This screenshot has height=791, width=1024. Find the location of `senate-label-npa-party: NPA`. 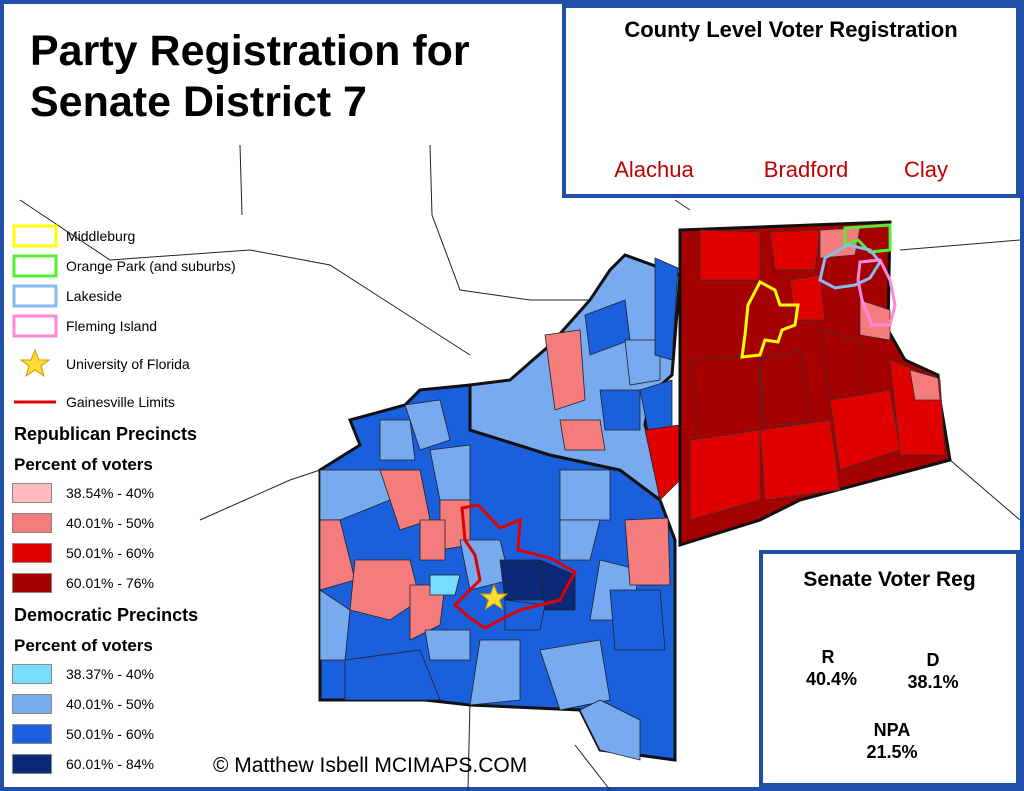

senate-label-npa-party: NPA is located at coordinates (892, 730).